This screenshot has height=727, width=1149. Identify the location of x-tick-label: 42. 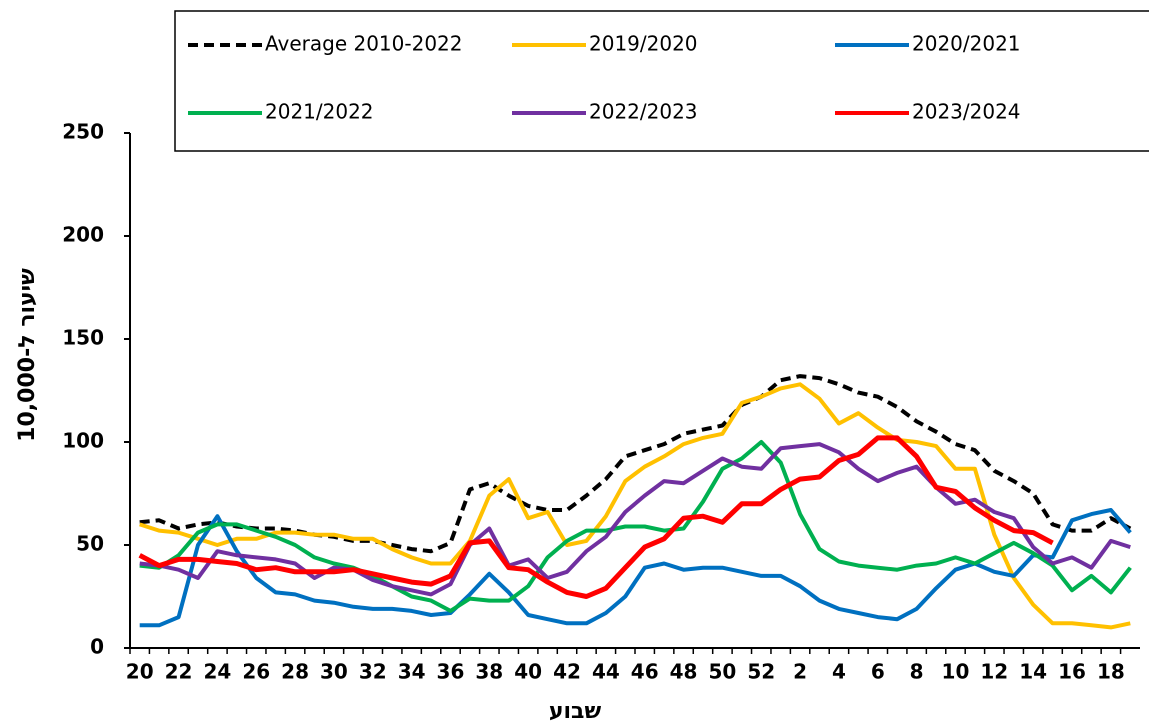
(567, 672).